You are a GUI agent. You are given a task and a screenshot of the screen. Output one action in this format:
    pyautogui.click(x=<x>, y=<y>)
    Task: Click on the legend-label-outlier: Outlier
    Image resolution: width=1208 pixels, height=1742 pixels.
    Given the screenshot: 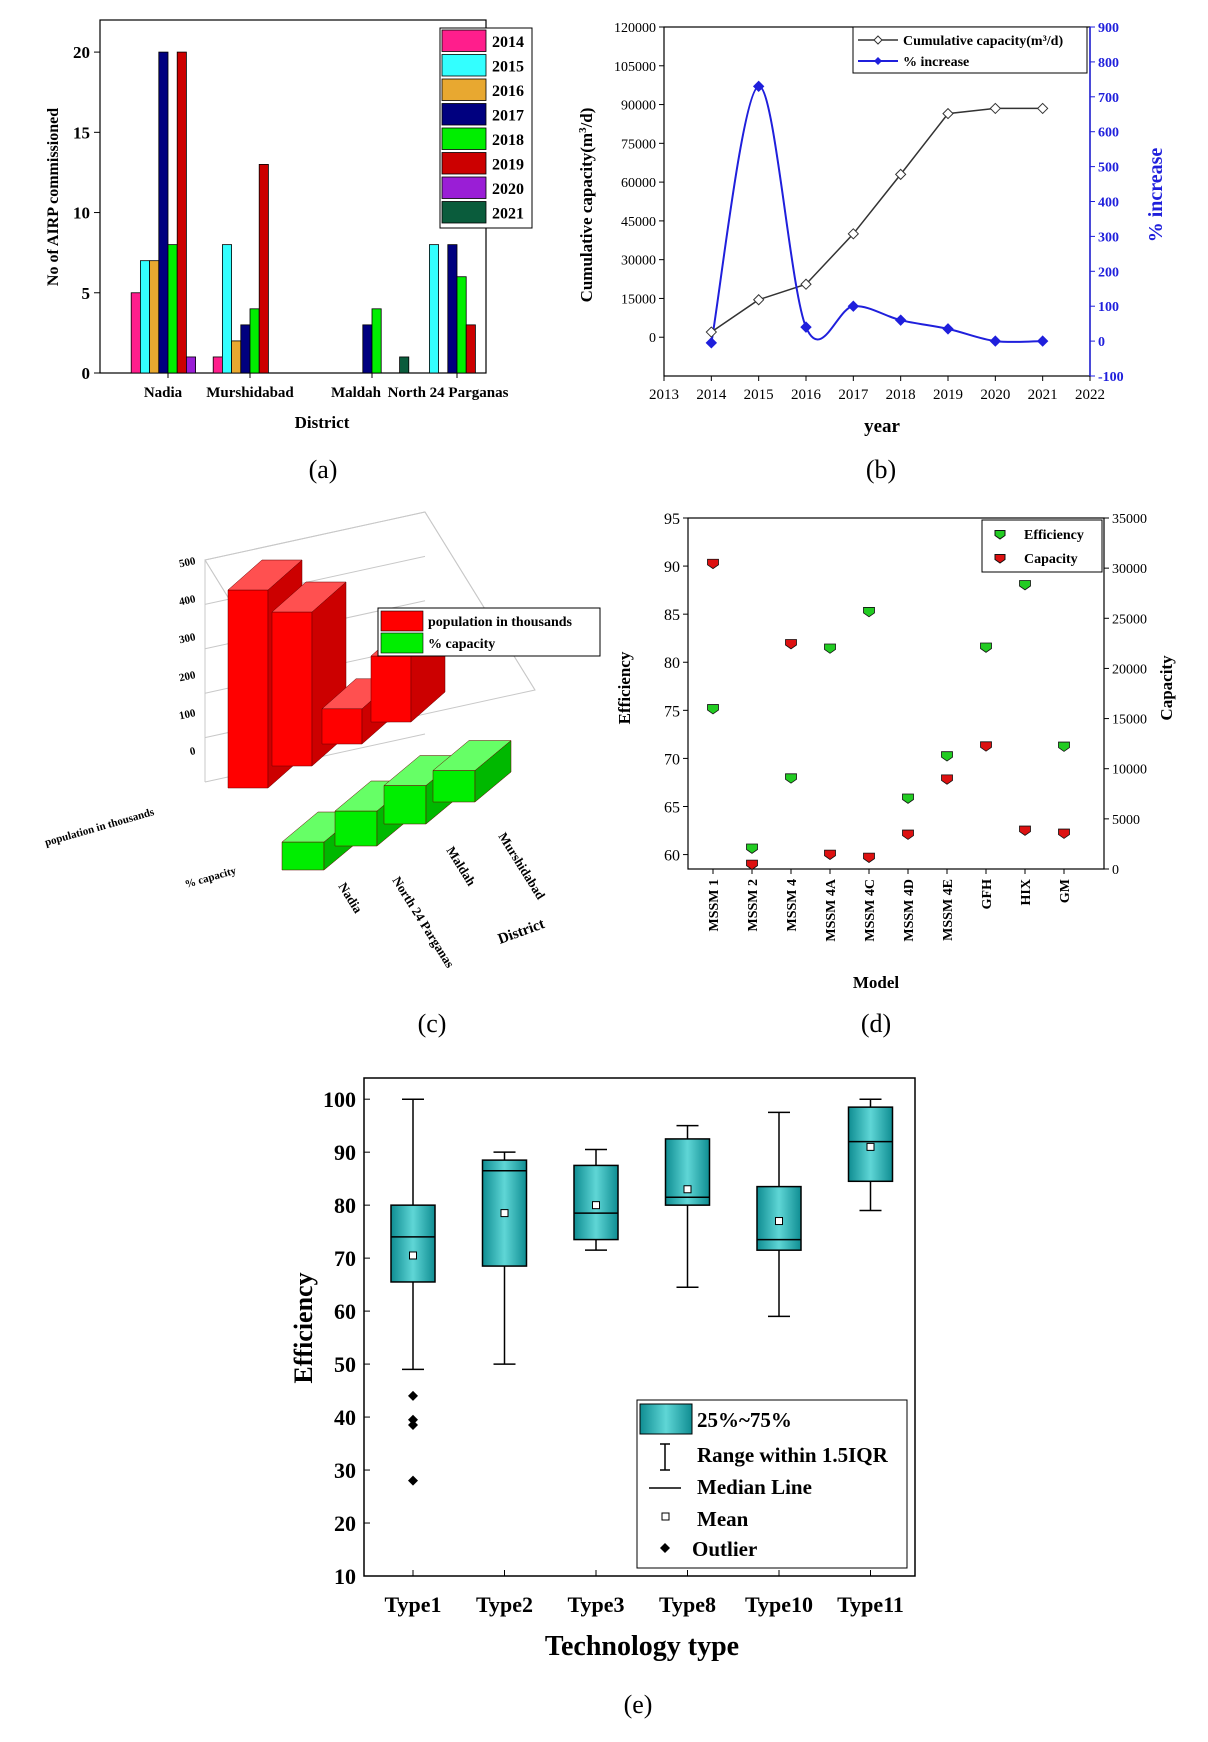 What is the action you would take?
    pyautogui.click(x=724, y=1549)
    